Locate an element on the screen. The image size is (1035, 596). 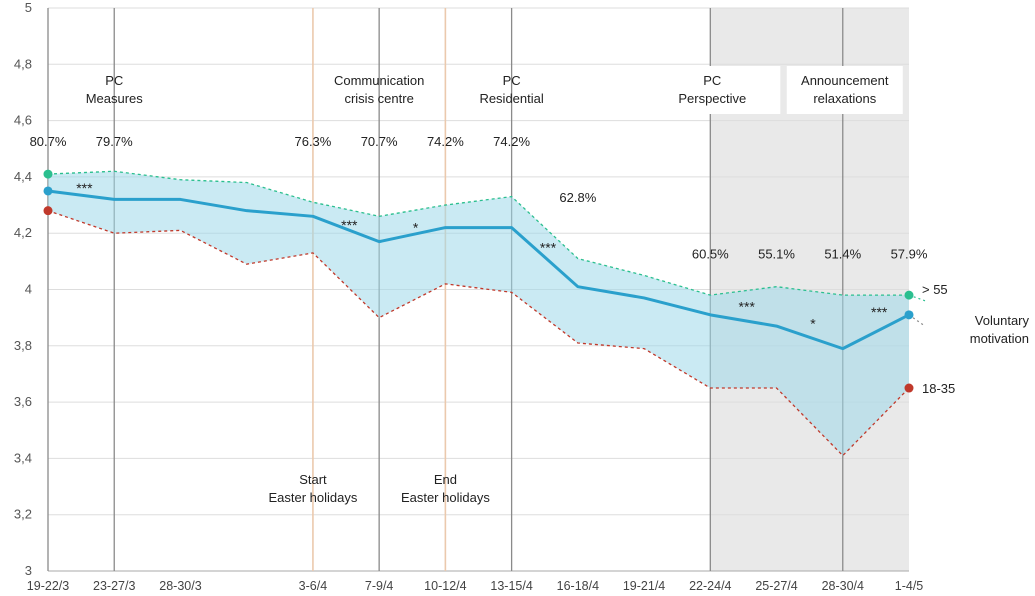
x-tick-label: 22-24/4 is located at coordinates (710, 586).